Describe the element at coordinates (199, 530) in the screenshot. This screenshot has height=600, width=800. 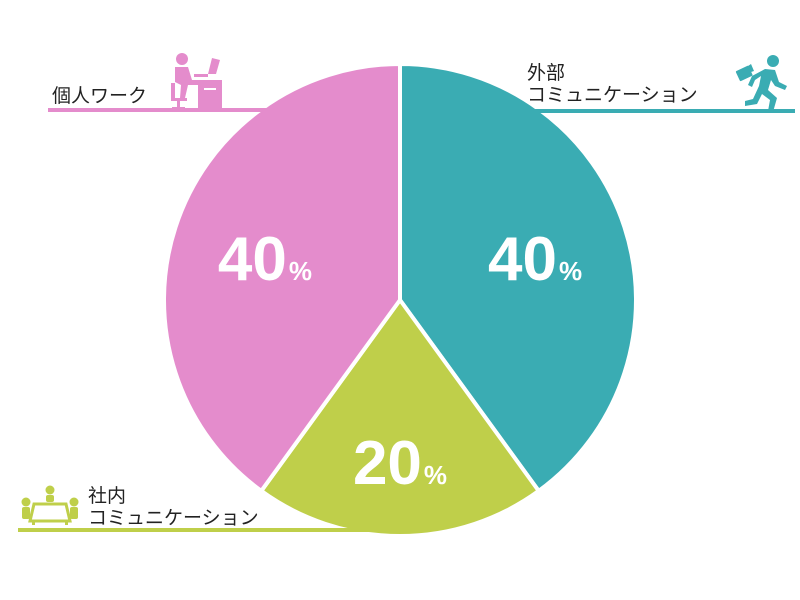
I see `internal-communication-leader-line` at that location.